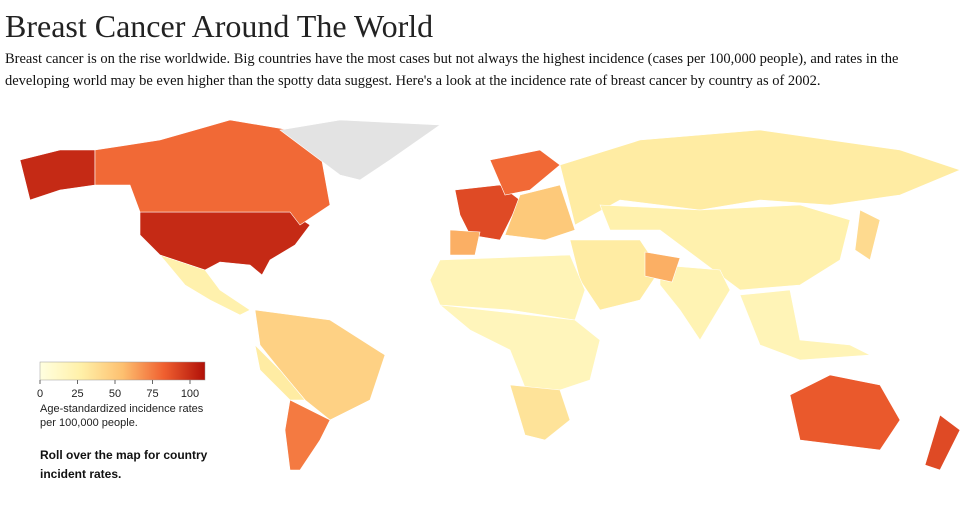 This screenshot has width=970, height=505. What do you see at coordinates (152, 394) in the screenshot?
I see `legend-tick-label: 75` at bounding box center [152, 394].